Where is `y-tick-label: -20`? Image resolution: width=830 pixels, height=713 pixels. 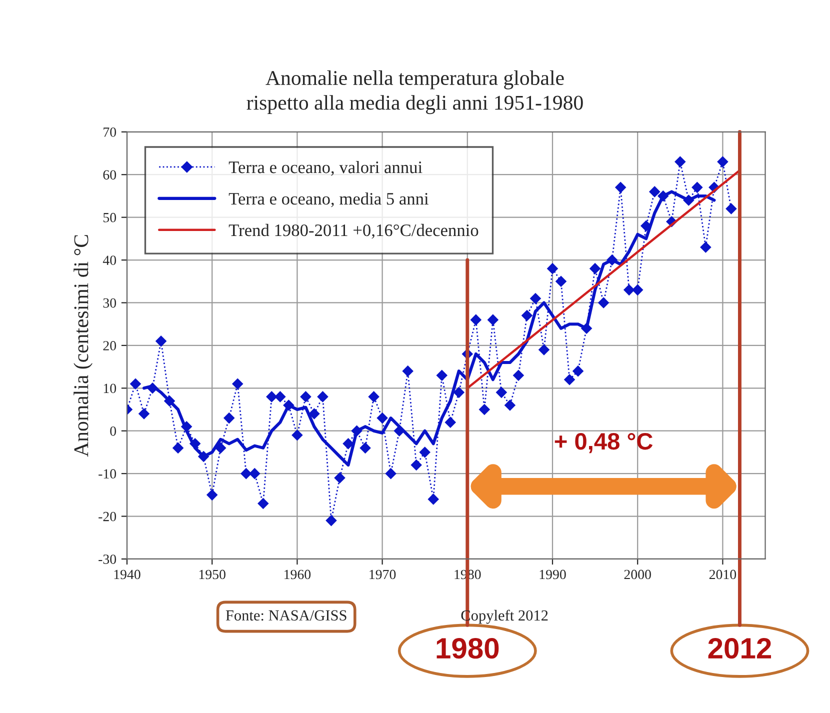 y-tick-label: -20 is located at coordinates (107, 517).